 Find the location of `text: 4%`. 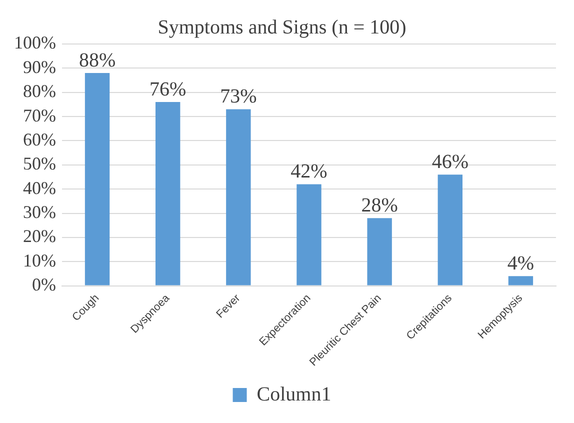

text: 4% is located at coordinates (520, 263).